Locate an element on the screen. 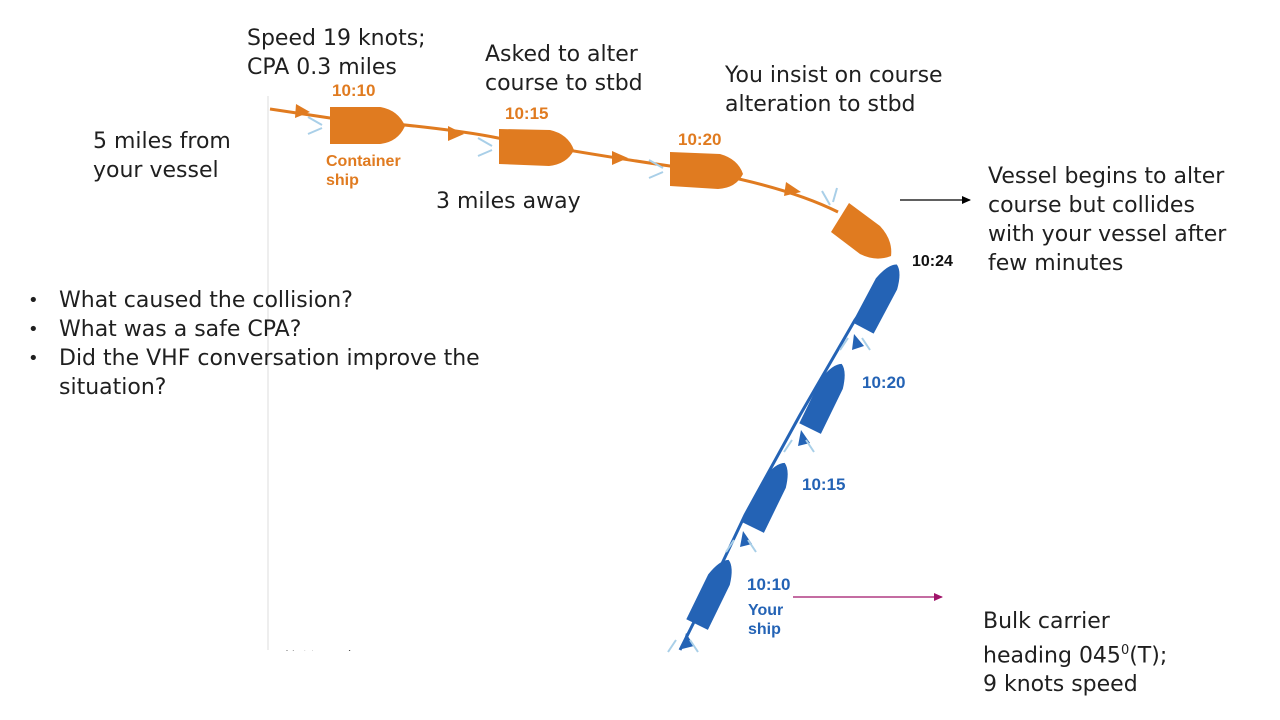 Image resolution: width=1280 pixels, height=720 pixels. question-item: What caused the collision? is located at coordinates (254, 300).